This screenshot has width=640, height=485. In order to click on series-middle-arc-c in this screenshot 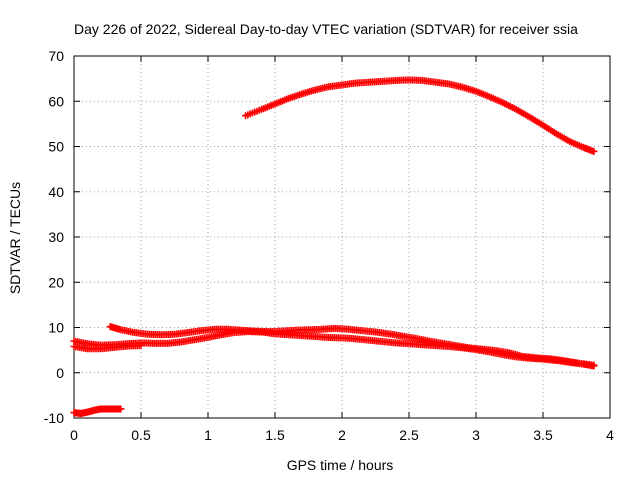, I will do `click(107, 347)`.